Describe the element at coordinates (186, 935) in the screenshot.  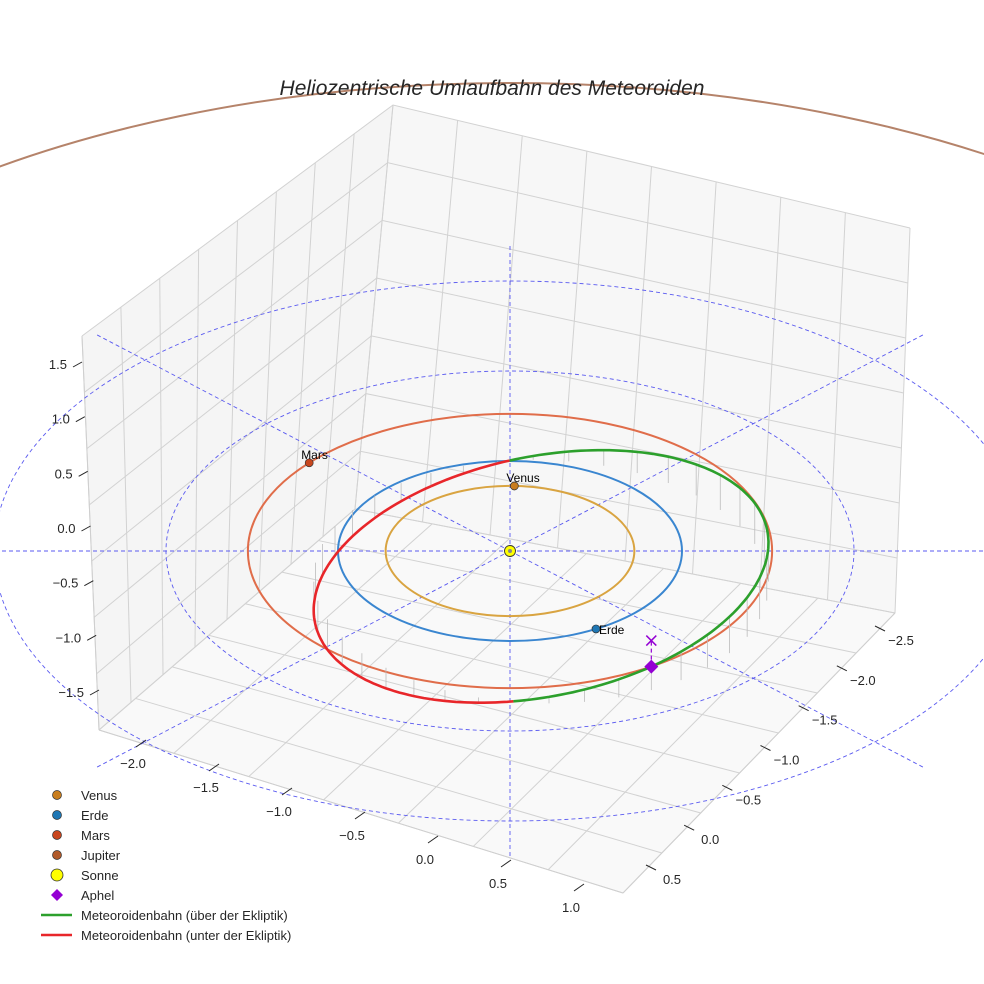
I see `legend-label: Meteoroidenbahn (unter der Ekliptik)` at that location.